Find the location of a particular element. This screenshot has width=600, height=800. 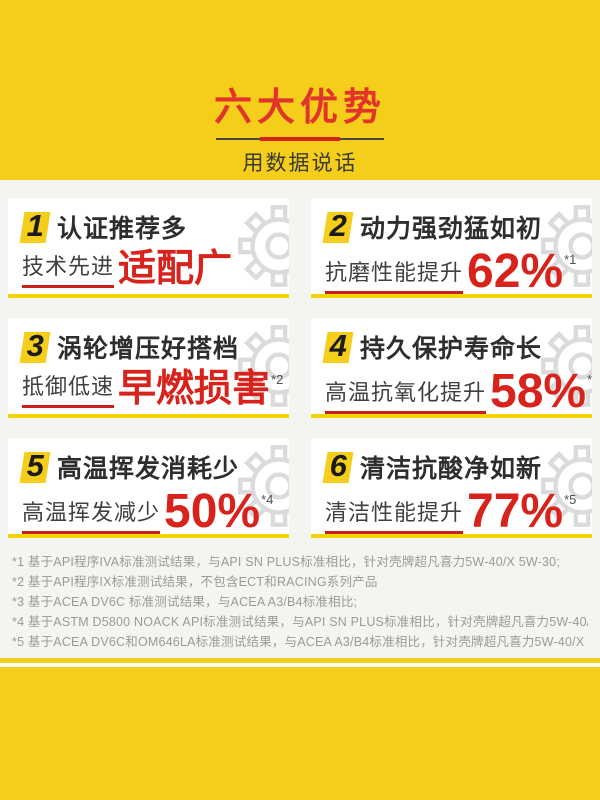

footnote-ref: *2 is located at coordinates (277, 379).